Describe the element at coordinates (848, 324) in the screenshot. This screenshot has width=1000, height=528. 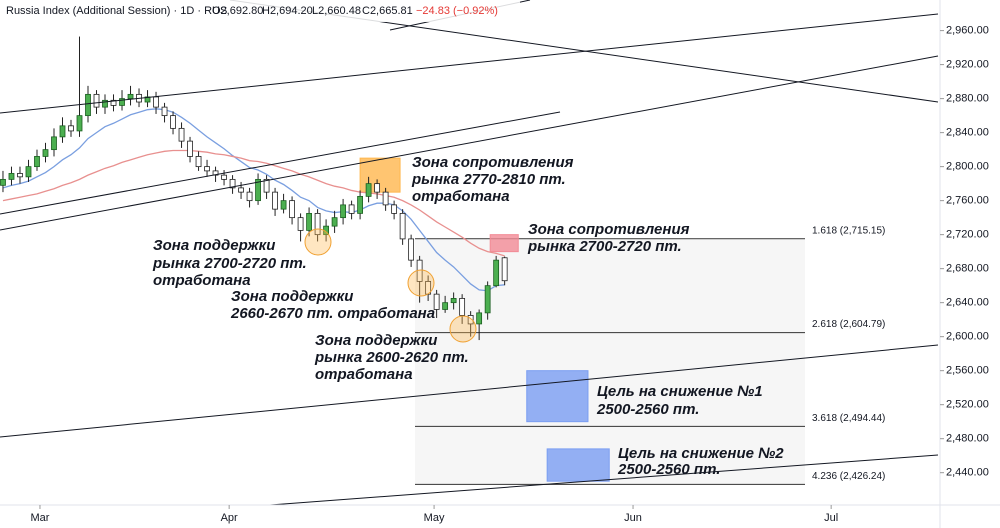
I see `fib-label: 2.618 (2,604.79)` at that location.